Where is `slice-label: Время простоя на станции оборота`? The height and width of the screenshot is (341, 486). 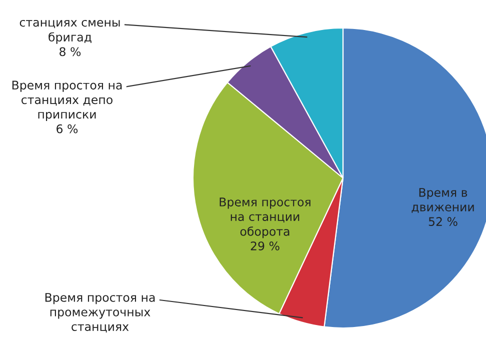 slice-label: Время простоя на станции оборота is located at coordinates (265, 218).